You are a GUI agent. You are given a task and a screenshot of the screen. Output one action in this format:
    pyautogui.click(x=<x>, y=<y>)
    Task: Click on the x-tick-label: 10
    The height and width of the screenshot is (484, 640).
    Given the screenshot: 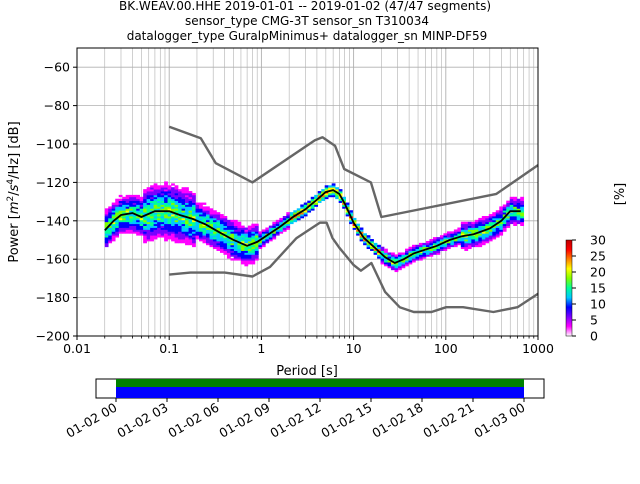 What is the action you would take?
    pyautogui.click(x=354, y=348)
    